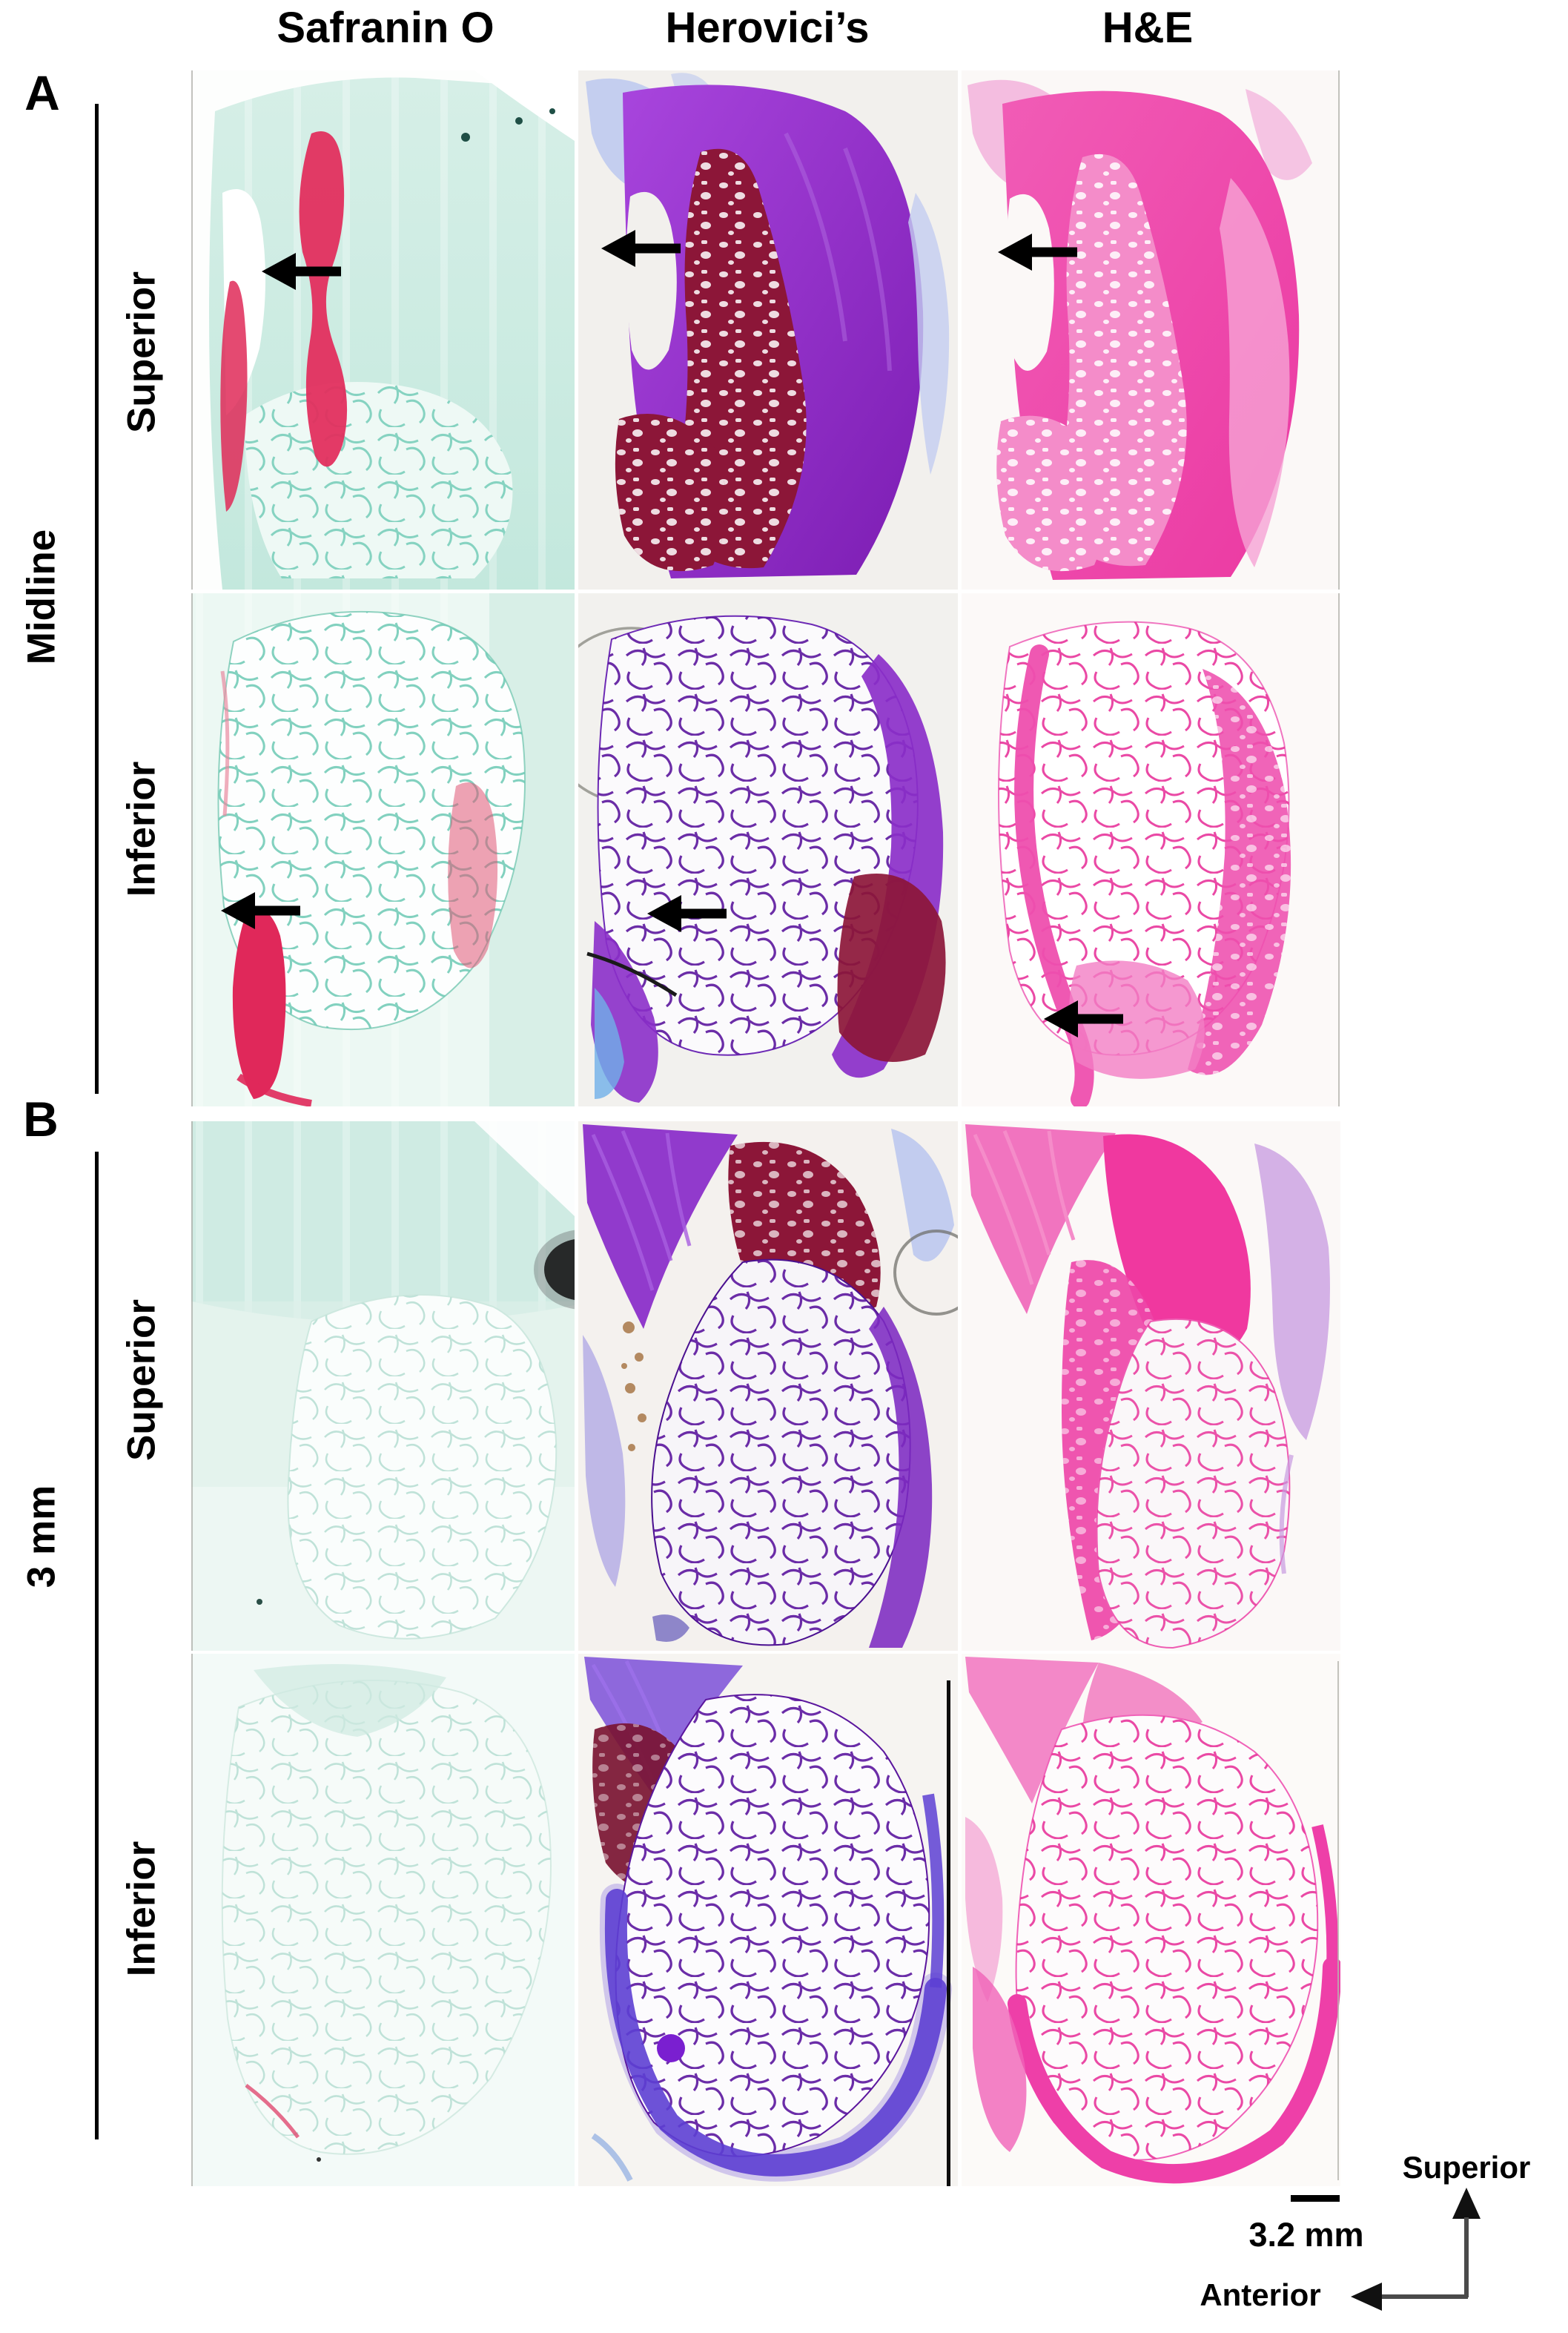  Describe the element at coordinates (1466, 2203) in the screenshot. I see `up-arrow-icon` at that location.